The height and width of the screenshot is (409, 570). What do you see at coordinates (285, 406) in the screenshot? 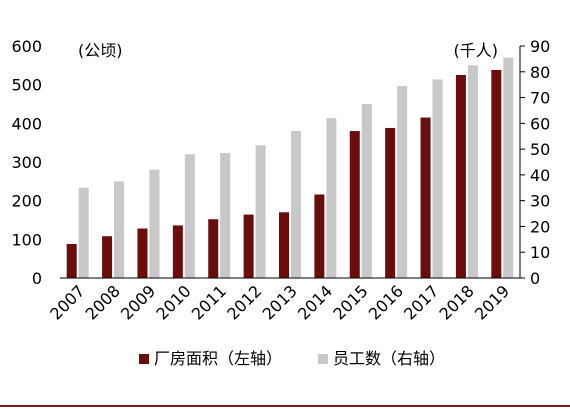
I see `bottom-divider` at bounding box center [285, 406].